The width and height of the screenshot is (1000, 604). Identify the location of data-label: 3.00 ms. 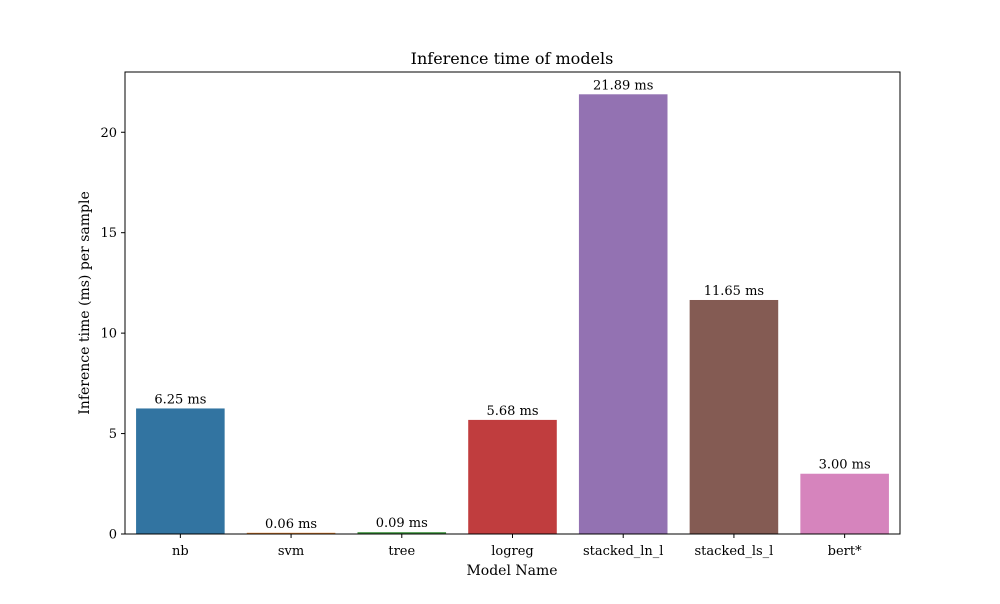
(845, 465).